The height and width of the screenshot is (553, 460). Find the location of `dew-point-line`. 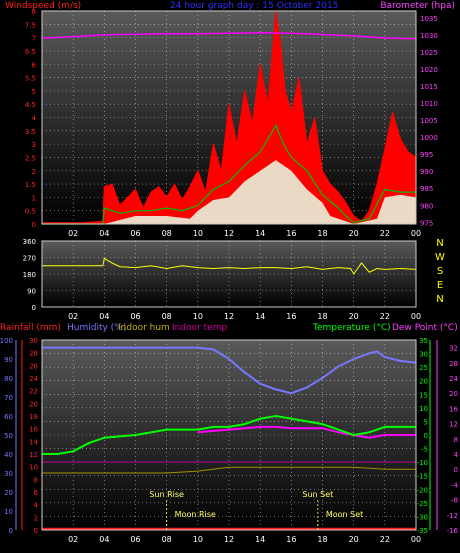

dew-point-line is located at coordinates (306, 432).